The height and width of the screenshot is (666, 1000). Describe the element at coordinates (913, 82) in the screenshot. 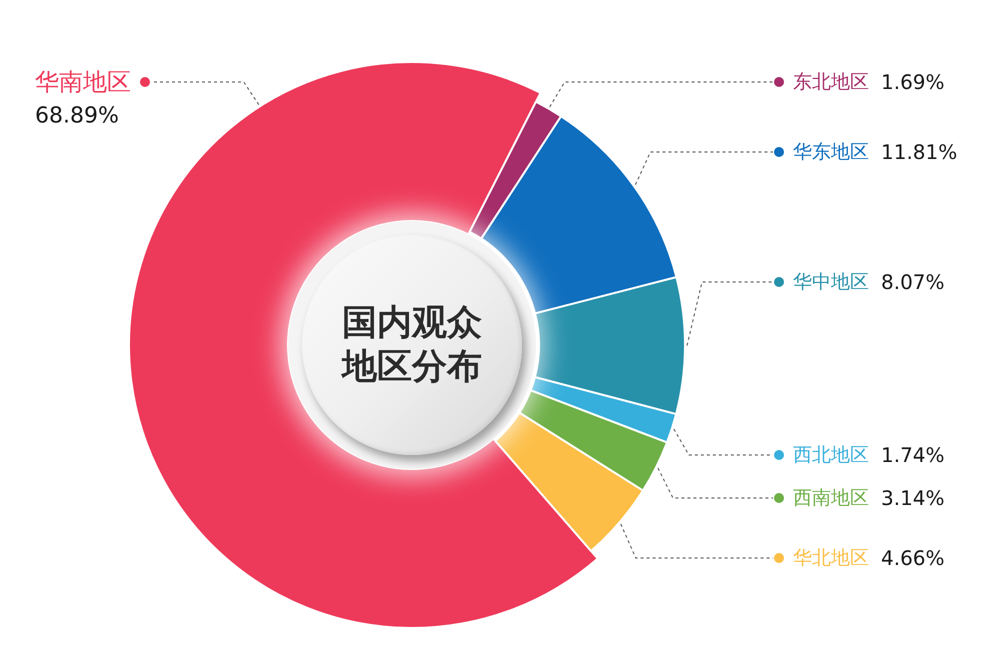

I see `data-label: 1.69%` at that location.